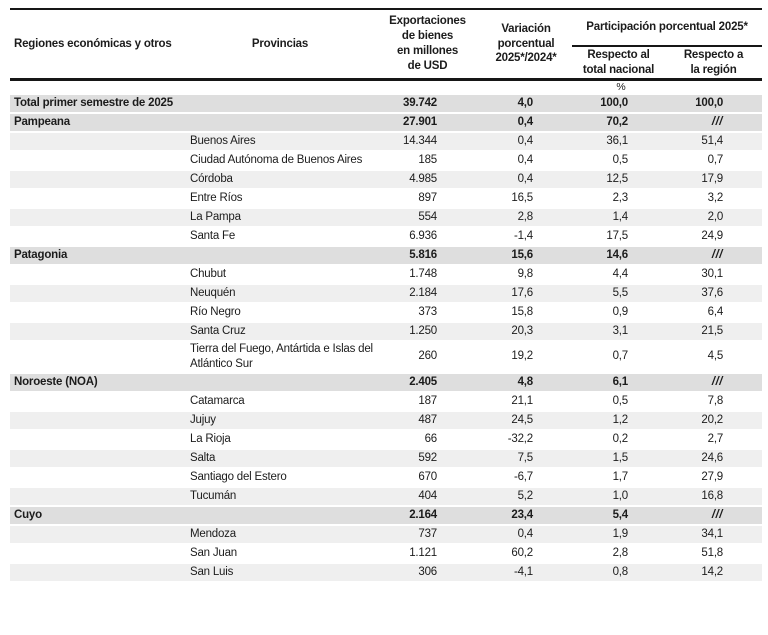 The width and height of the screenshot is (768, 635). Describe the element at coordinates (618, 535) in the screenshot. I see `share-national-cell: 1,9` at that location.